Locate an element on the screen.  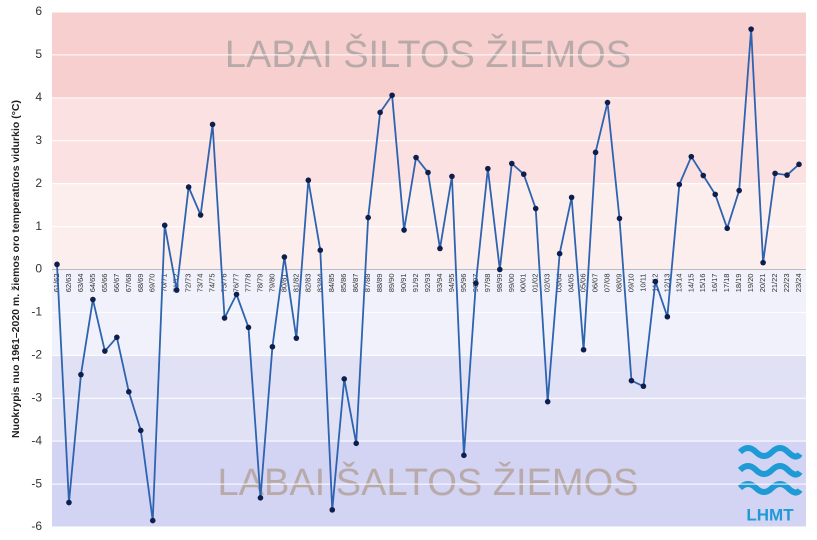
logo: LHMT is located at coordinates (770, 484).